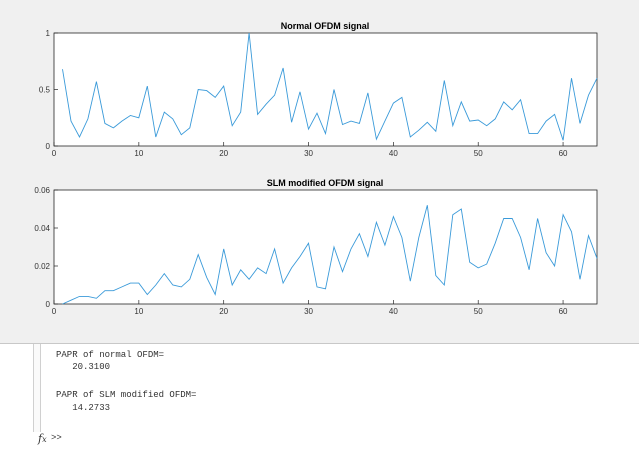 The height and width of the screenshot is (452, 639). I want to click on axes-title: Normal OFDM signal, so click(325, 26).